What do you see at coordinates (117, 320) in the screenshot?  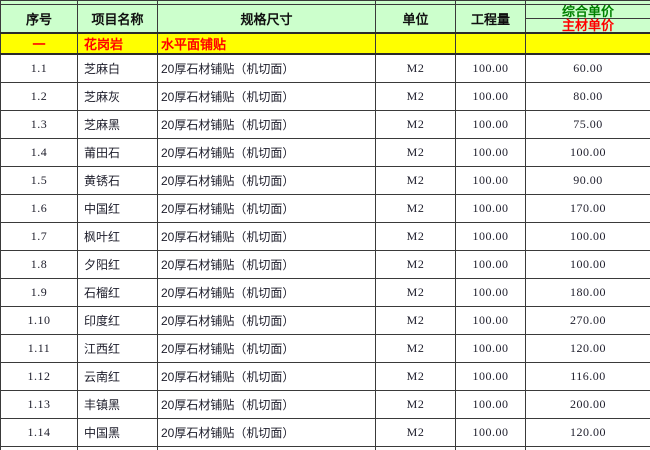 I see `cell-item-name: 印度红` at bounding box center [117, 320].